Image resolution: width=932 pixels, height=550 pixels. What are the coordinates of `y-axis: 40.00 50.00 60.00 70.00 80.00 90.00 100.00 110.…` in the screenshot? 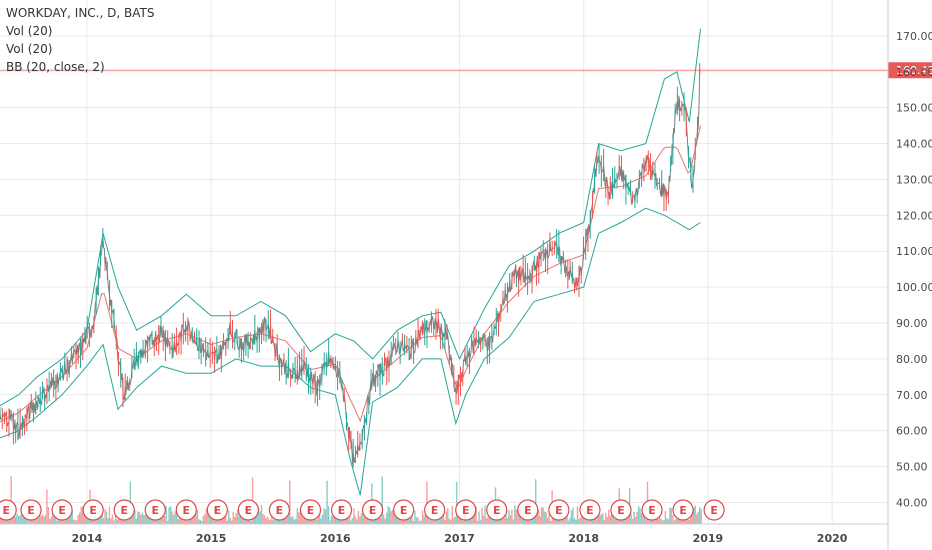 It's located at (909, 275).